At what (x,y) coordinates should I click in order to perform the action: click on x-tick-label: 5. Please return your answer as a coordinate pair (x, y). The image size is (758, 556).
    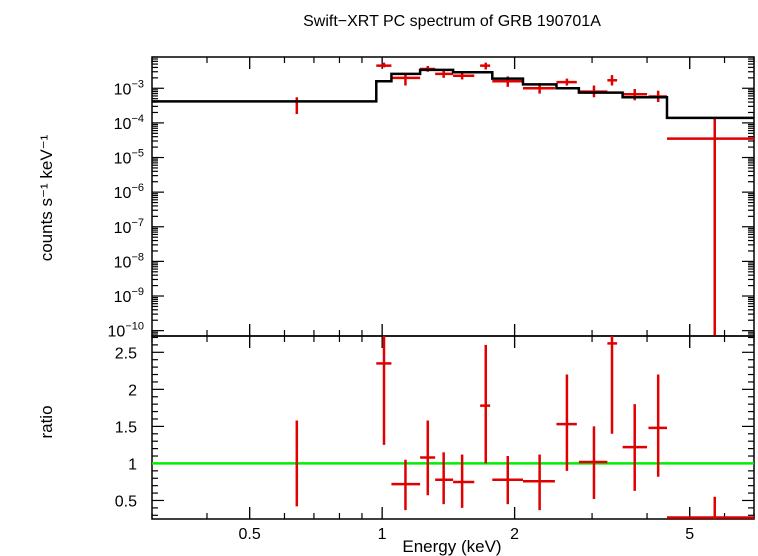
    Looking at the image, I should click on (689, 534).